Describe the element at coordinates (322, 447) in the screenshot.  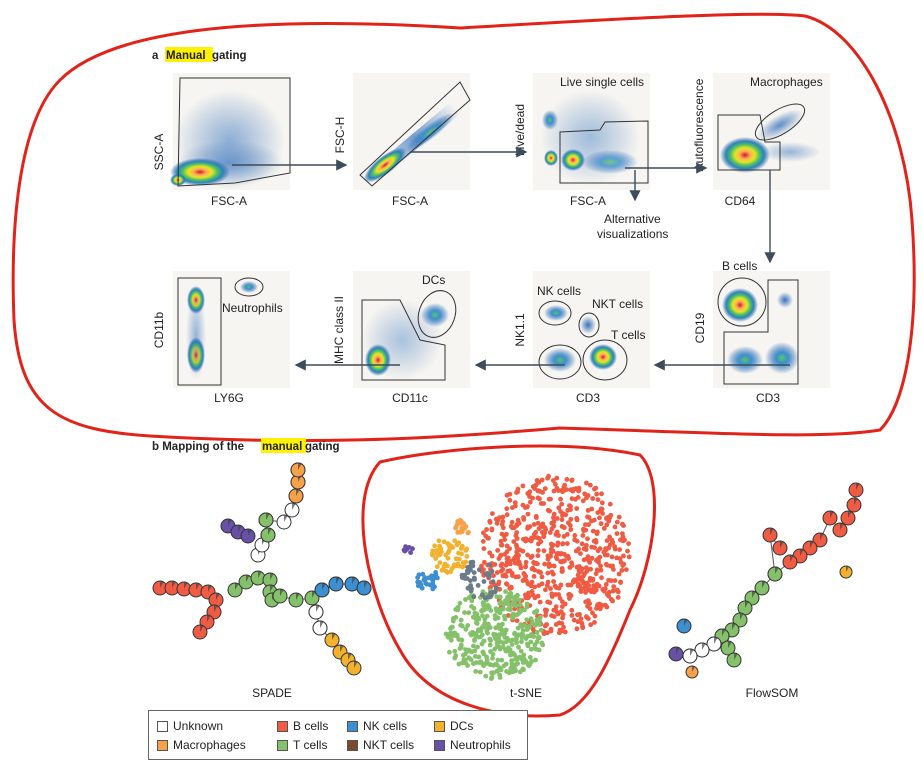
I see `section-b-suffix: gating` at that location.